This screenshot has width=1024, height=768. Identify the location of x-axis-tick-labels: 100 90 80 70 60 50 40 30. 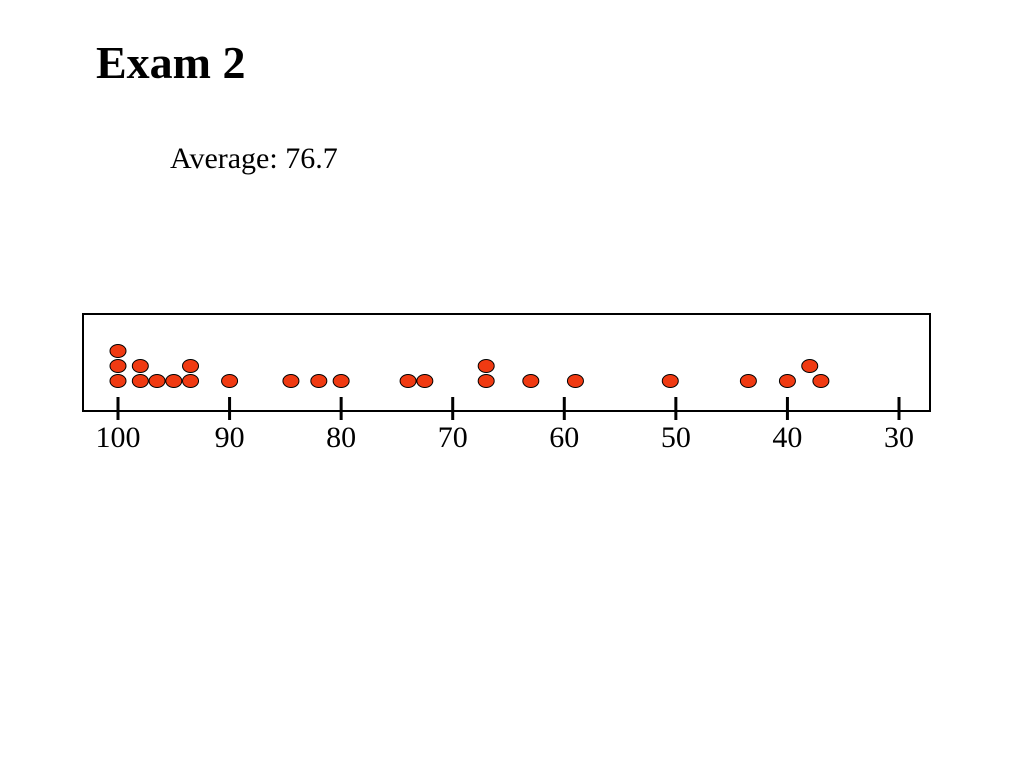
(505, 437).